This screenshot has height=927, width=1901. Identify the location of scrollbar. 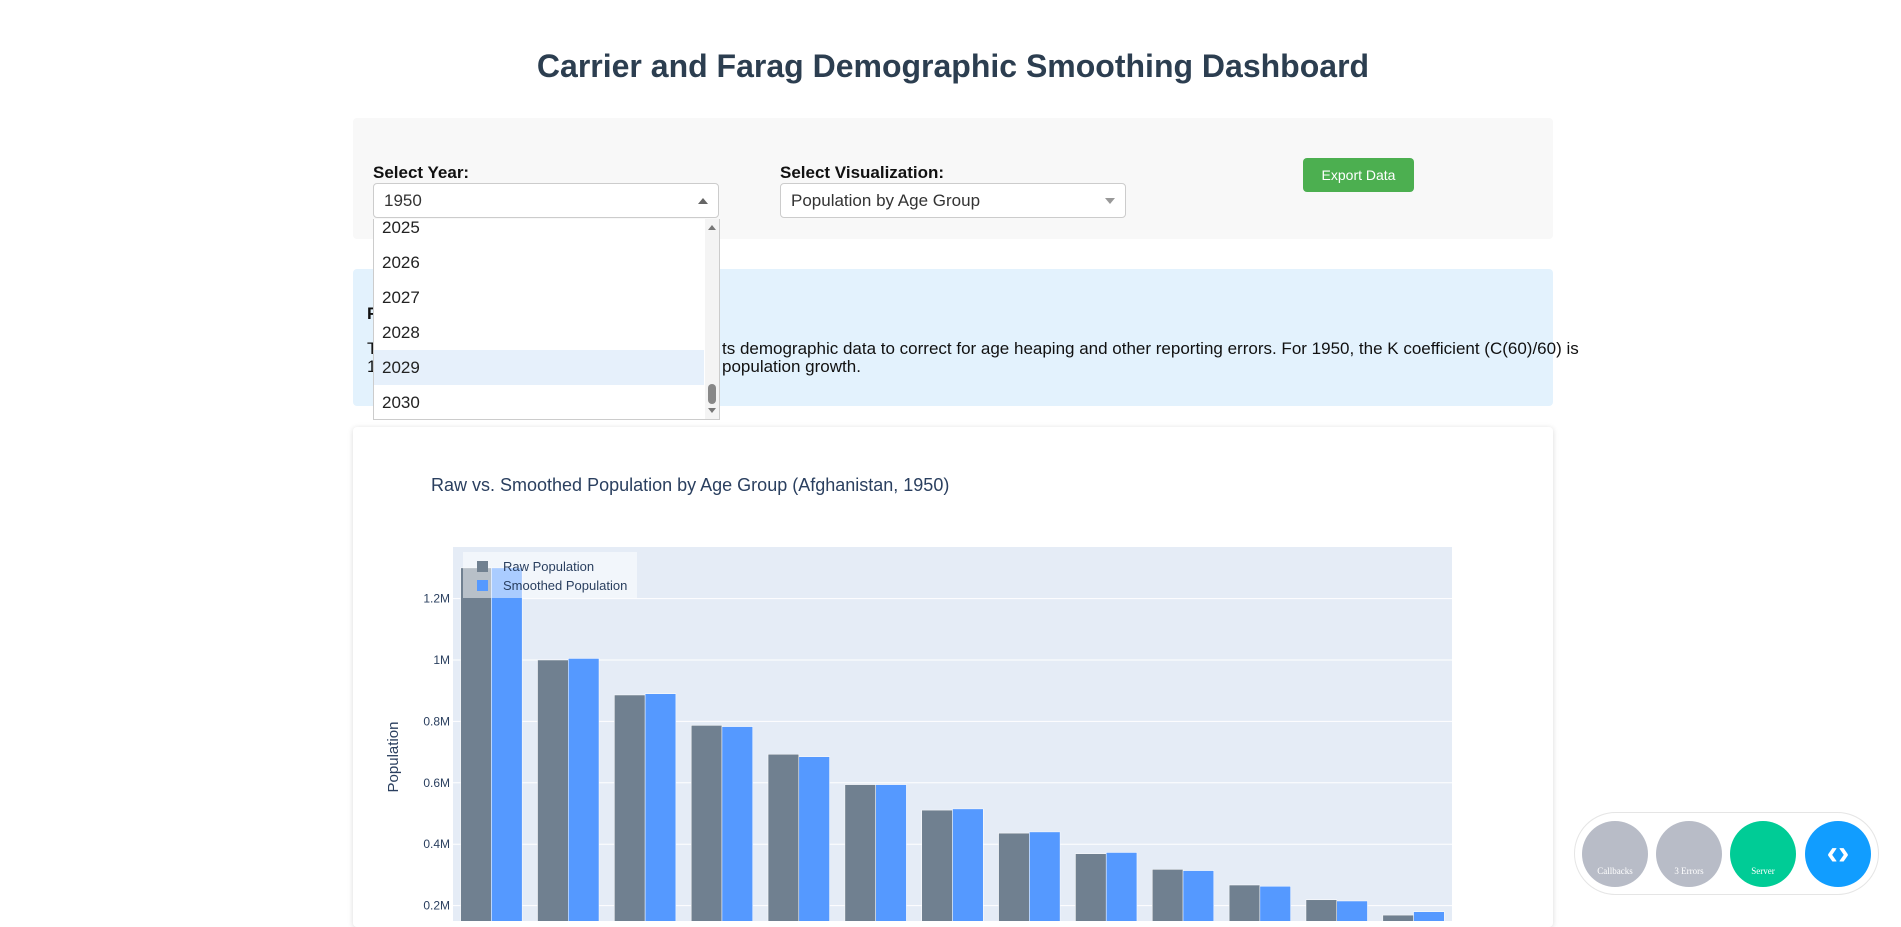
(712, 319).